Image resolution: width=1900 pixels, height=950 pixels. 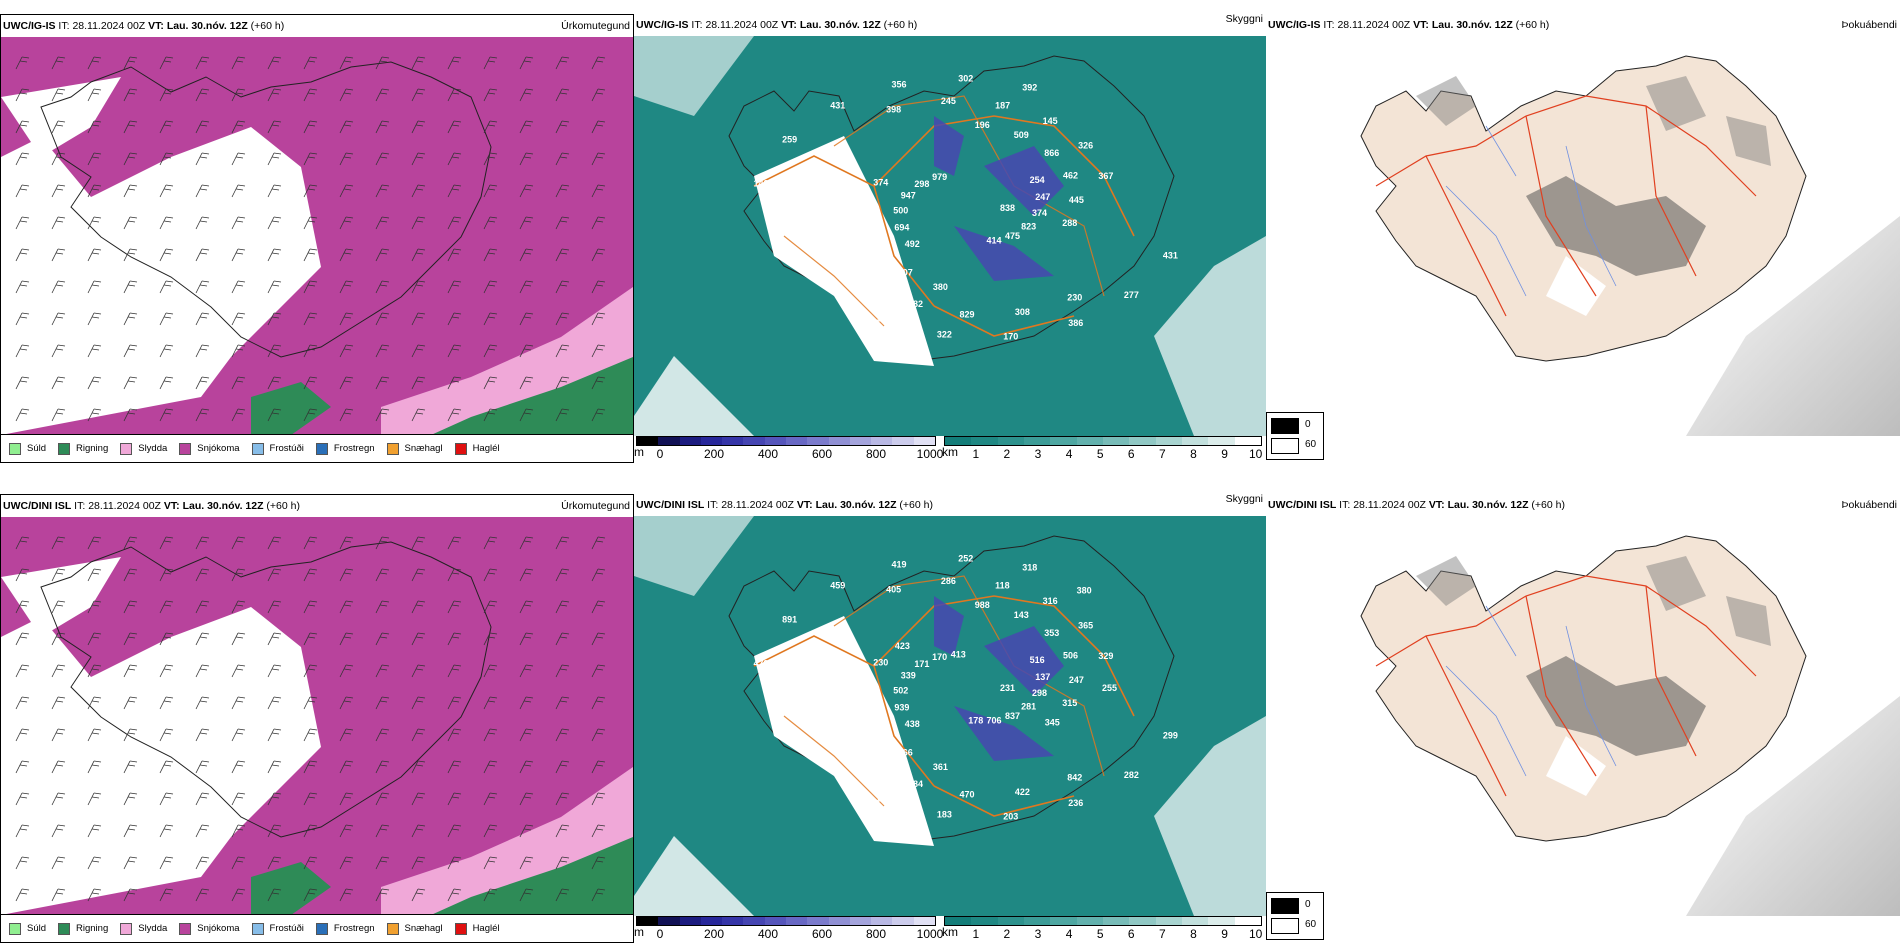 What do you see at coordinates (1037, 180) in the screenshot?
I see `elevation-label: 254` at bounding box center [1037, 180].